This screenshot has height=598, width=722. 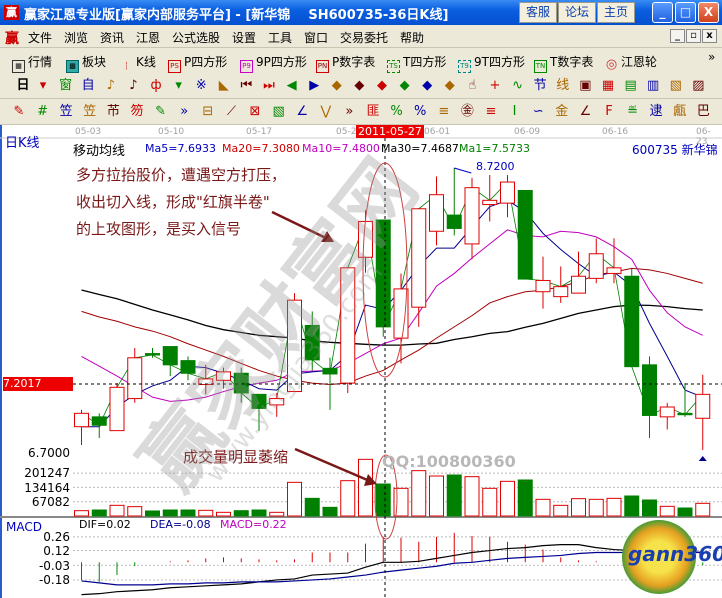 What do you see at coordinates (316, 38) in the screenshot?
I see `menu-window: 窗口` at bounding box center [316, 38].